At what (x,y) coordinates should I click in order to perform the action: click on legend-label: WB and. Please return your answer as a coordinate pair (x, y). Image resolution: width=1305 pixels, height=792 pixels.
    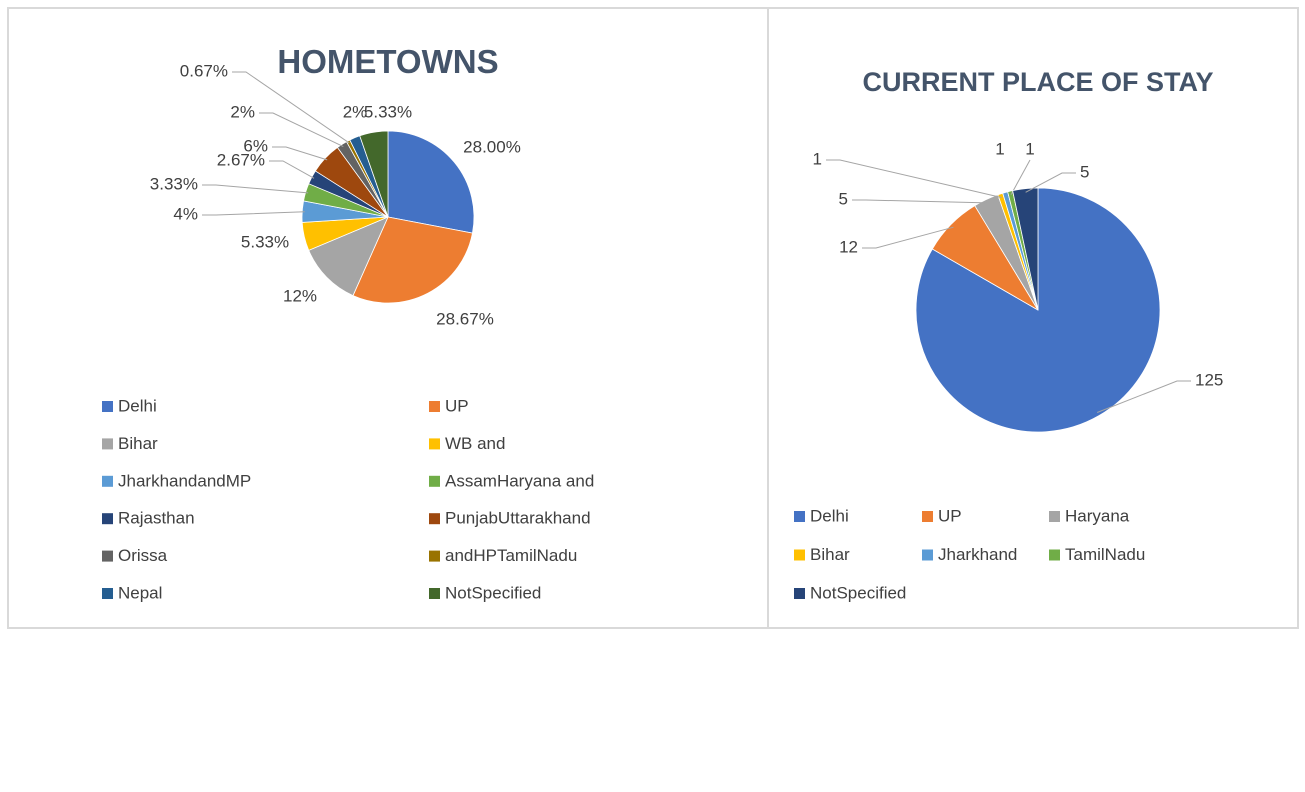
    Looking at the image, I should click on (475, 443).